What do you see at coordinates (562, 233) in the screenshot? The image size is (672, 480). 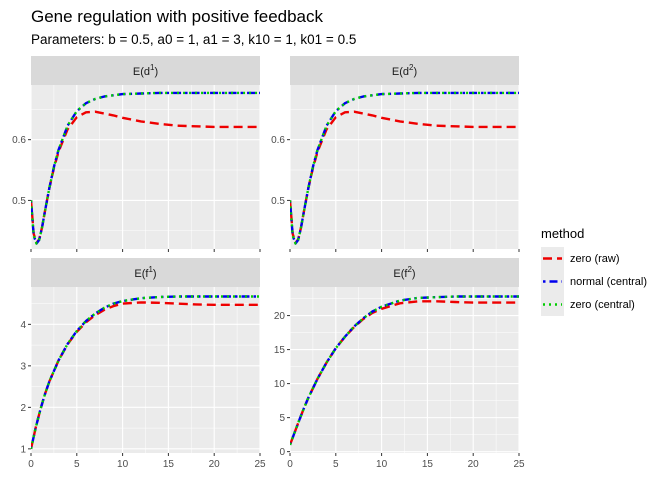 I see `legend-title: method` at bounding box center [562, 233].